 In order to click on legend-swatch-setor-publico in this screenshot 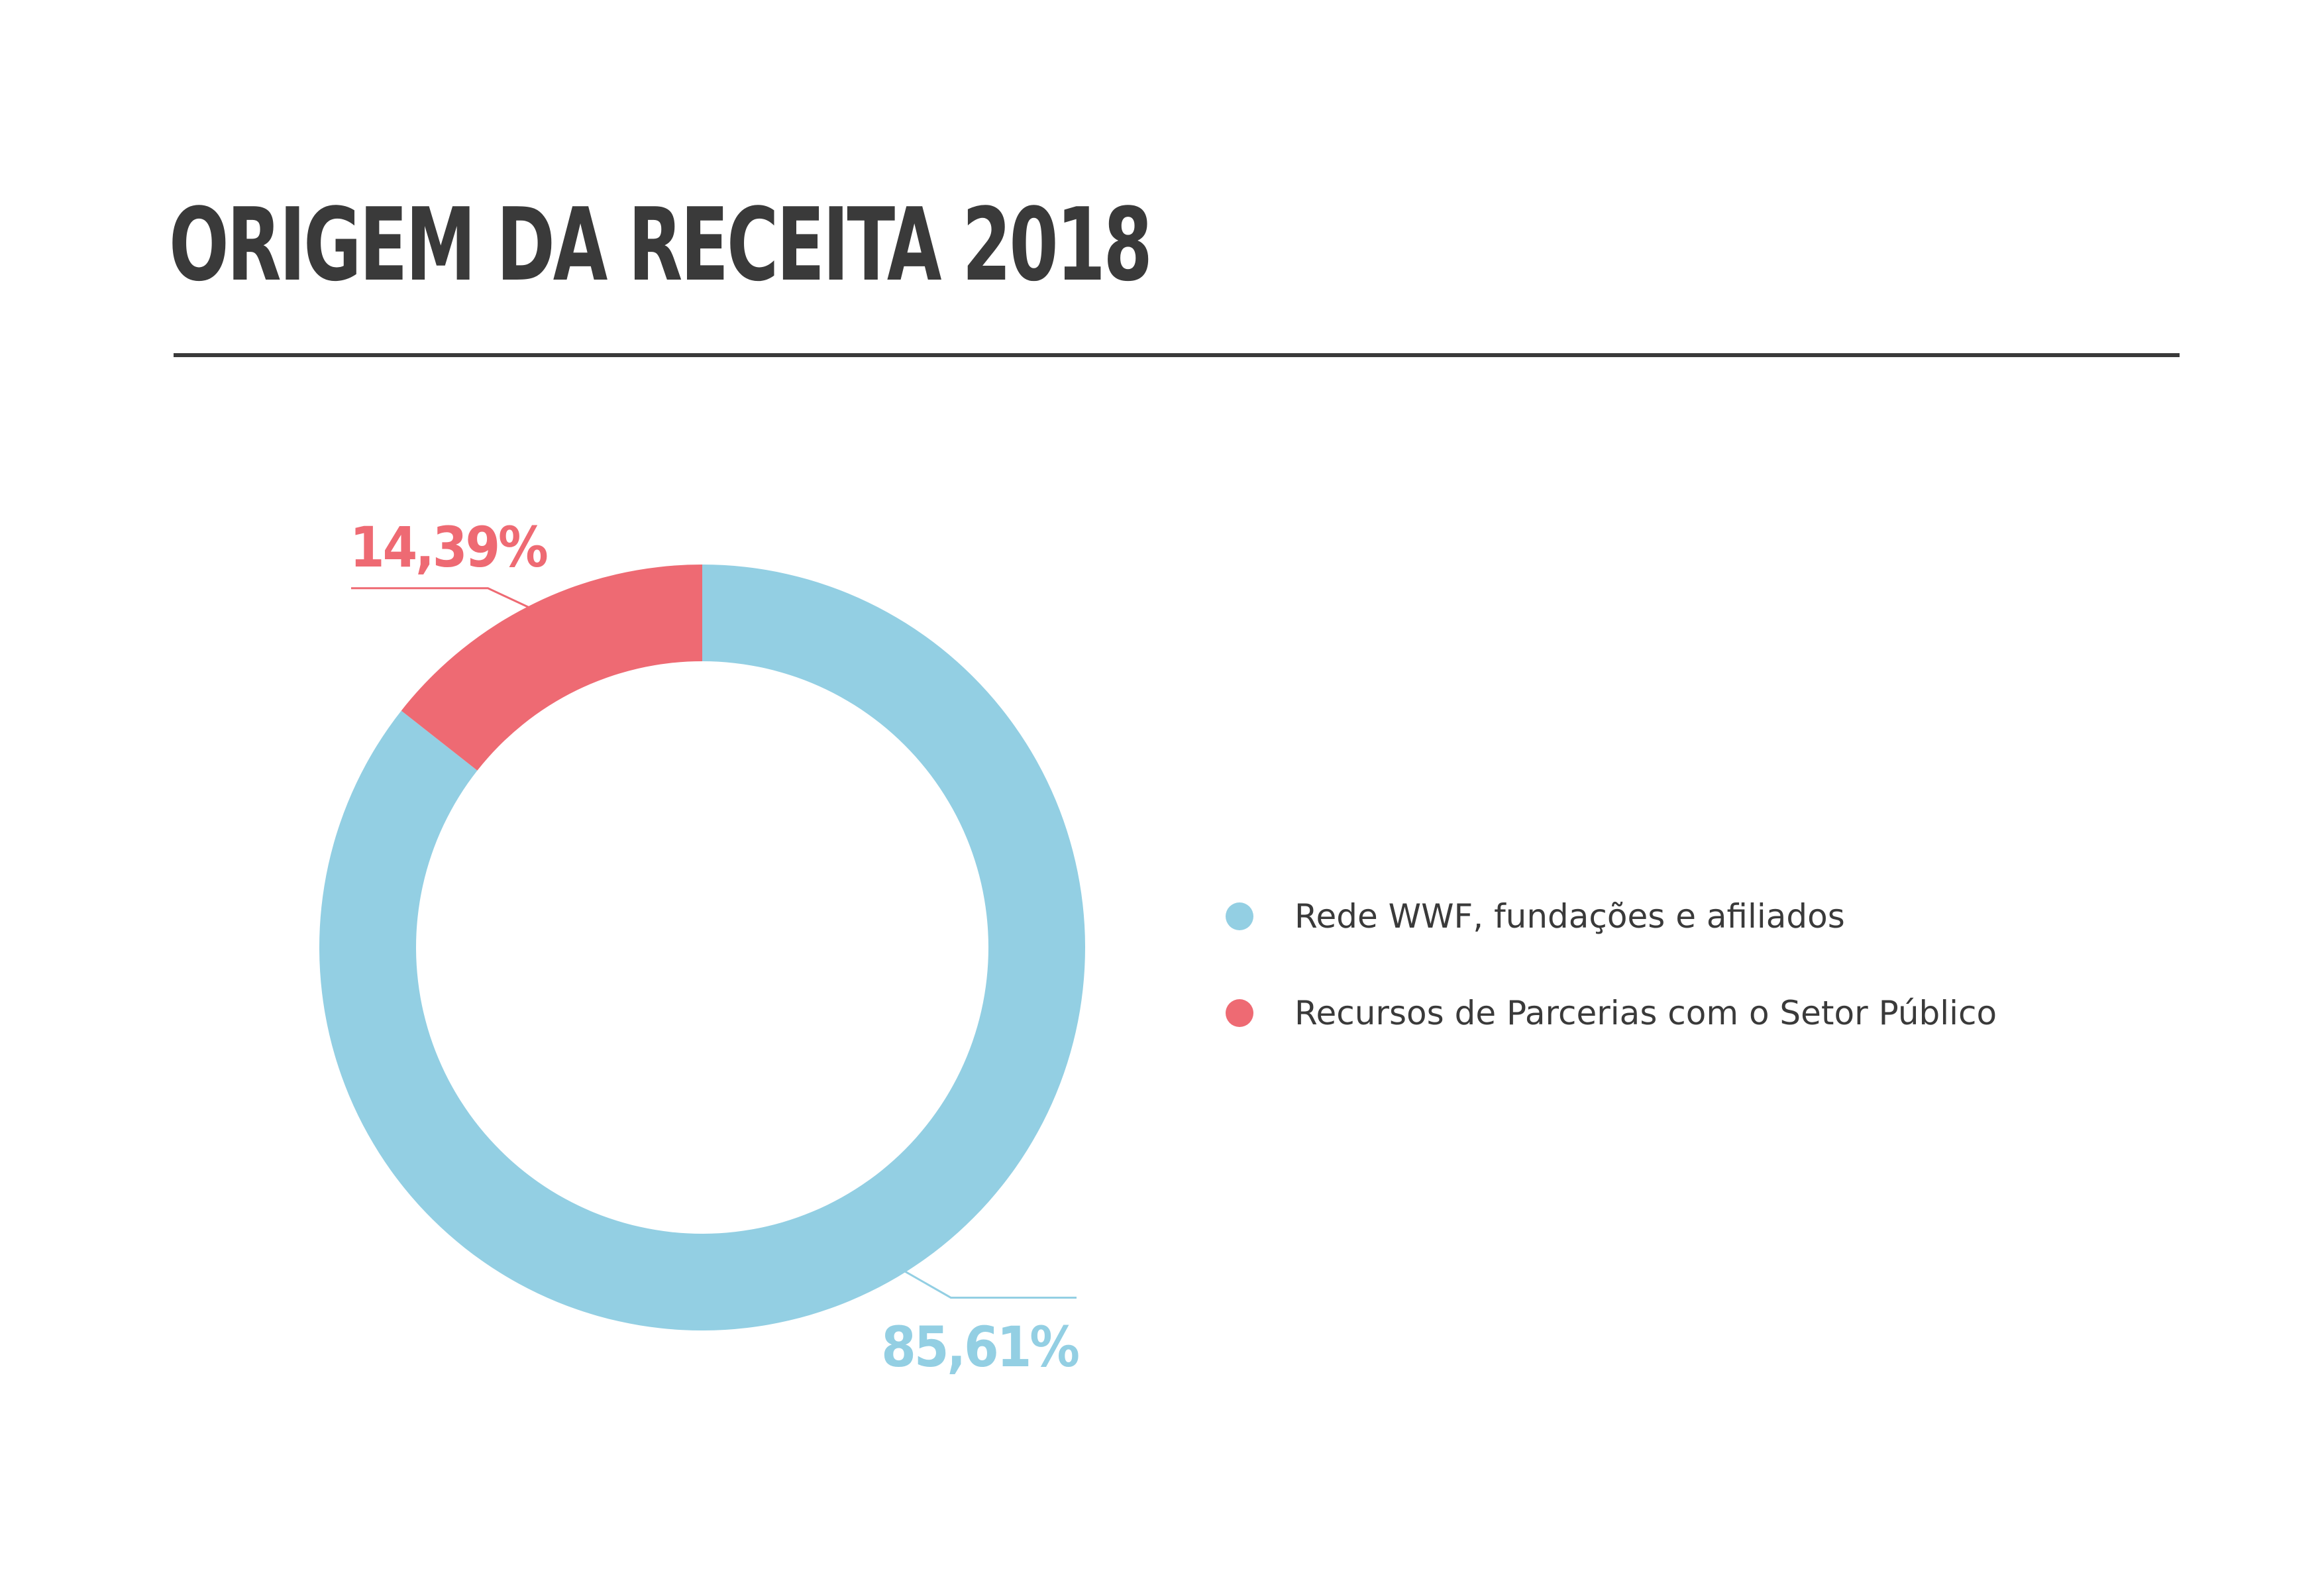, I will do `click(1239, 1013)`.